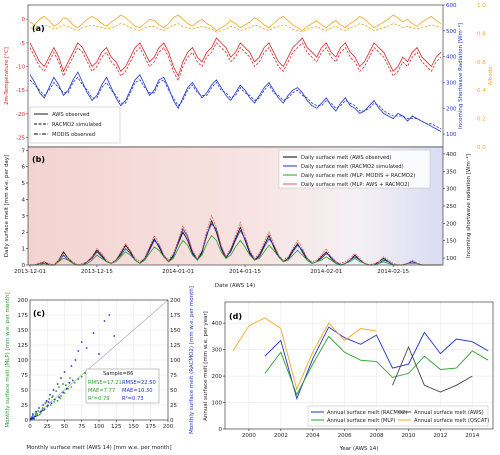 The height and width of the screenshot is (455, 500). Describe the element at coordinates (451, 172) in the screenshot. I see `y-tick-radiation: 350` at that location.